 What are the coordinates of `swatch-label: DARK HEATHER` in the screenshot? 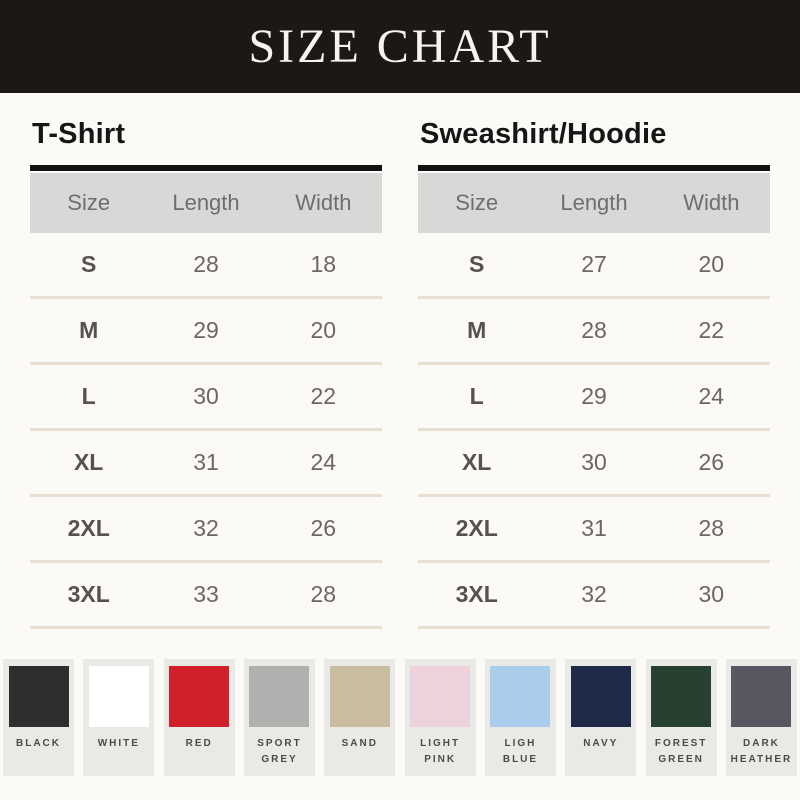 It's located at (761, 751).